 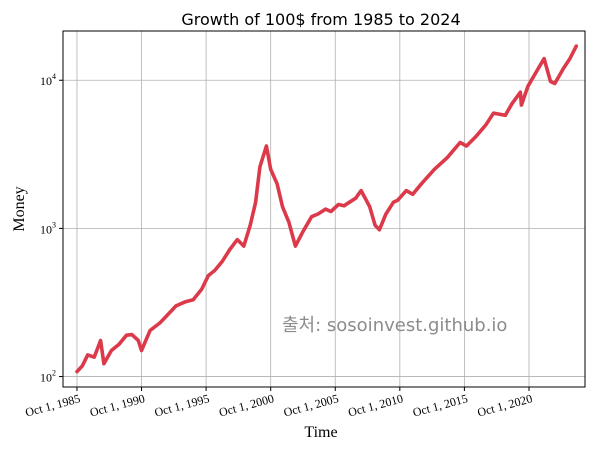 I want to click on y-tick-label: 10⁴, so click(x=48, y=80).